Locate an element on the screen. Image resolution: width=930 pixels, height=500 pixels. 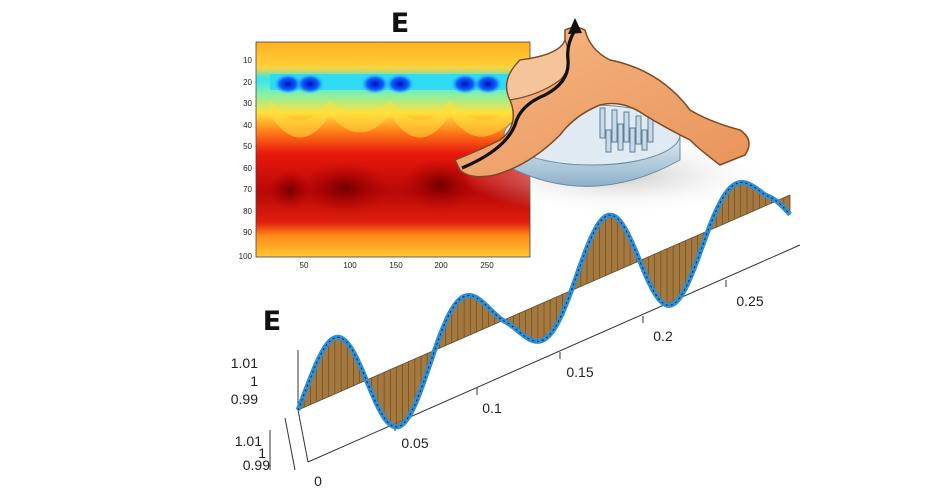
wave-x-tick-label: 0.1 is located at coordinates (492, 408).